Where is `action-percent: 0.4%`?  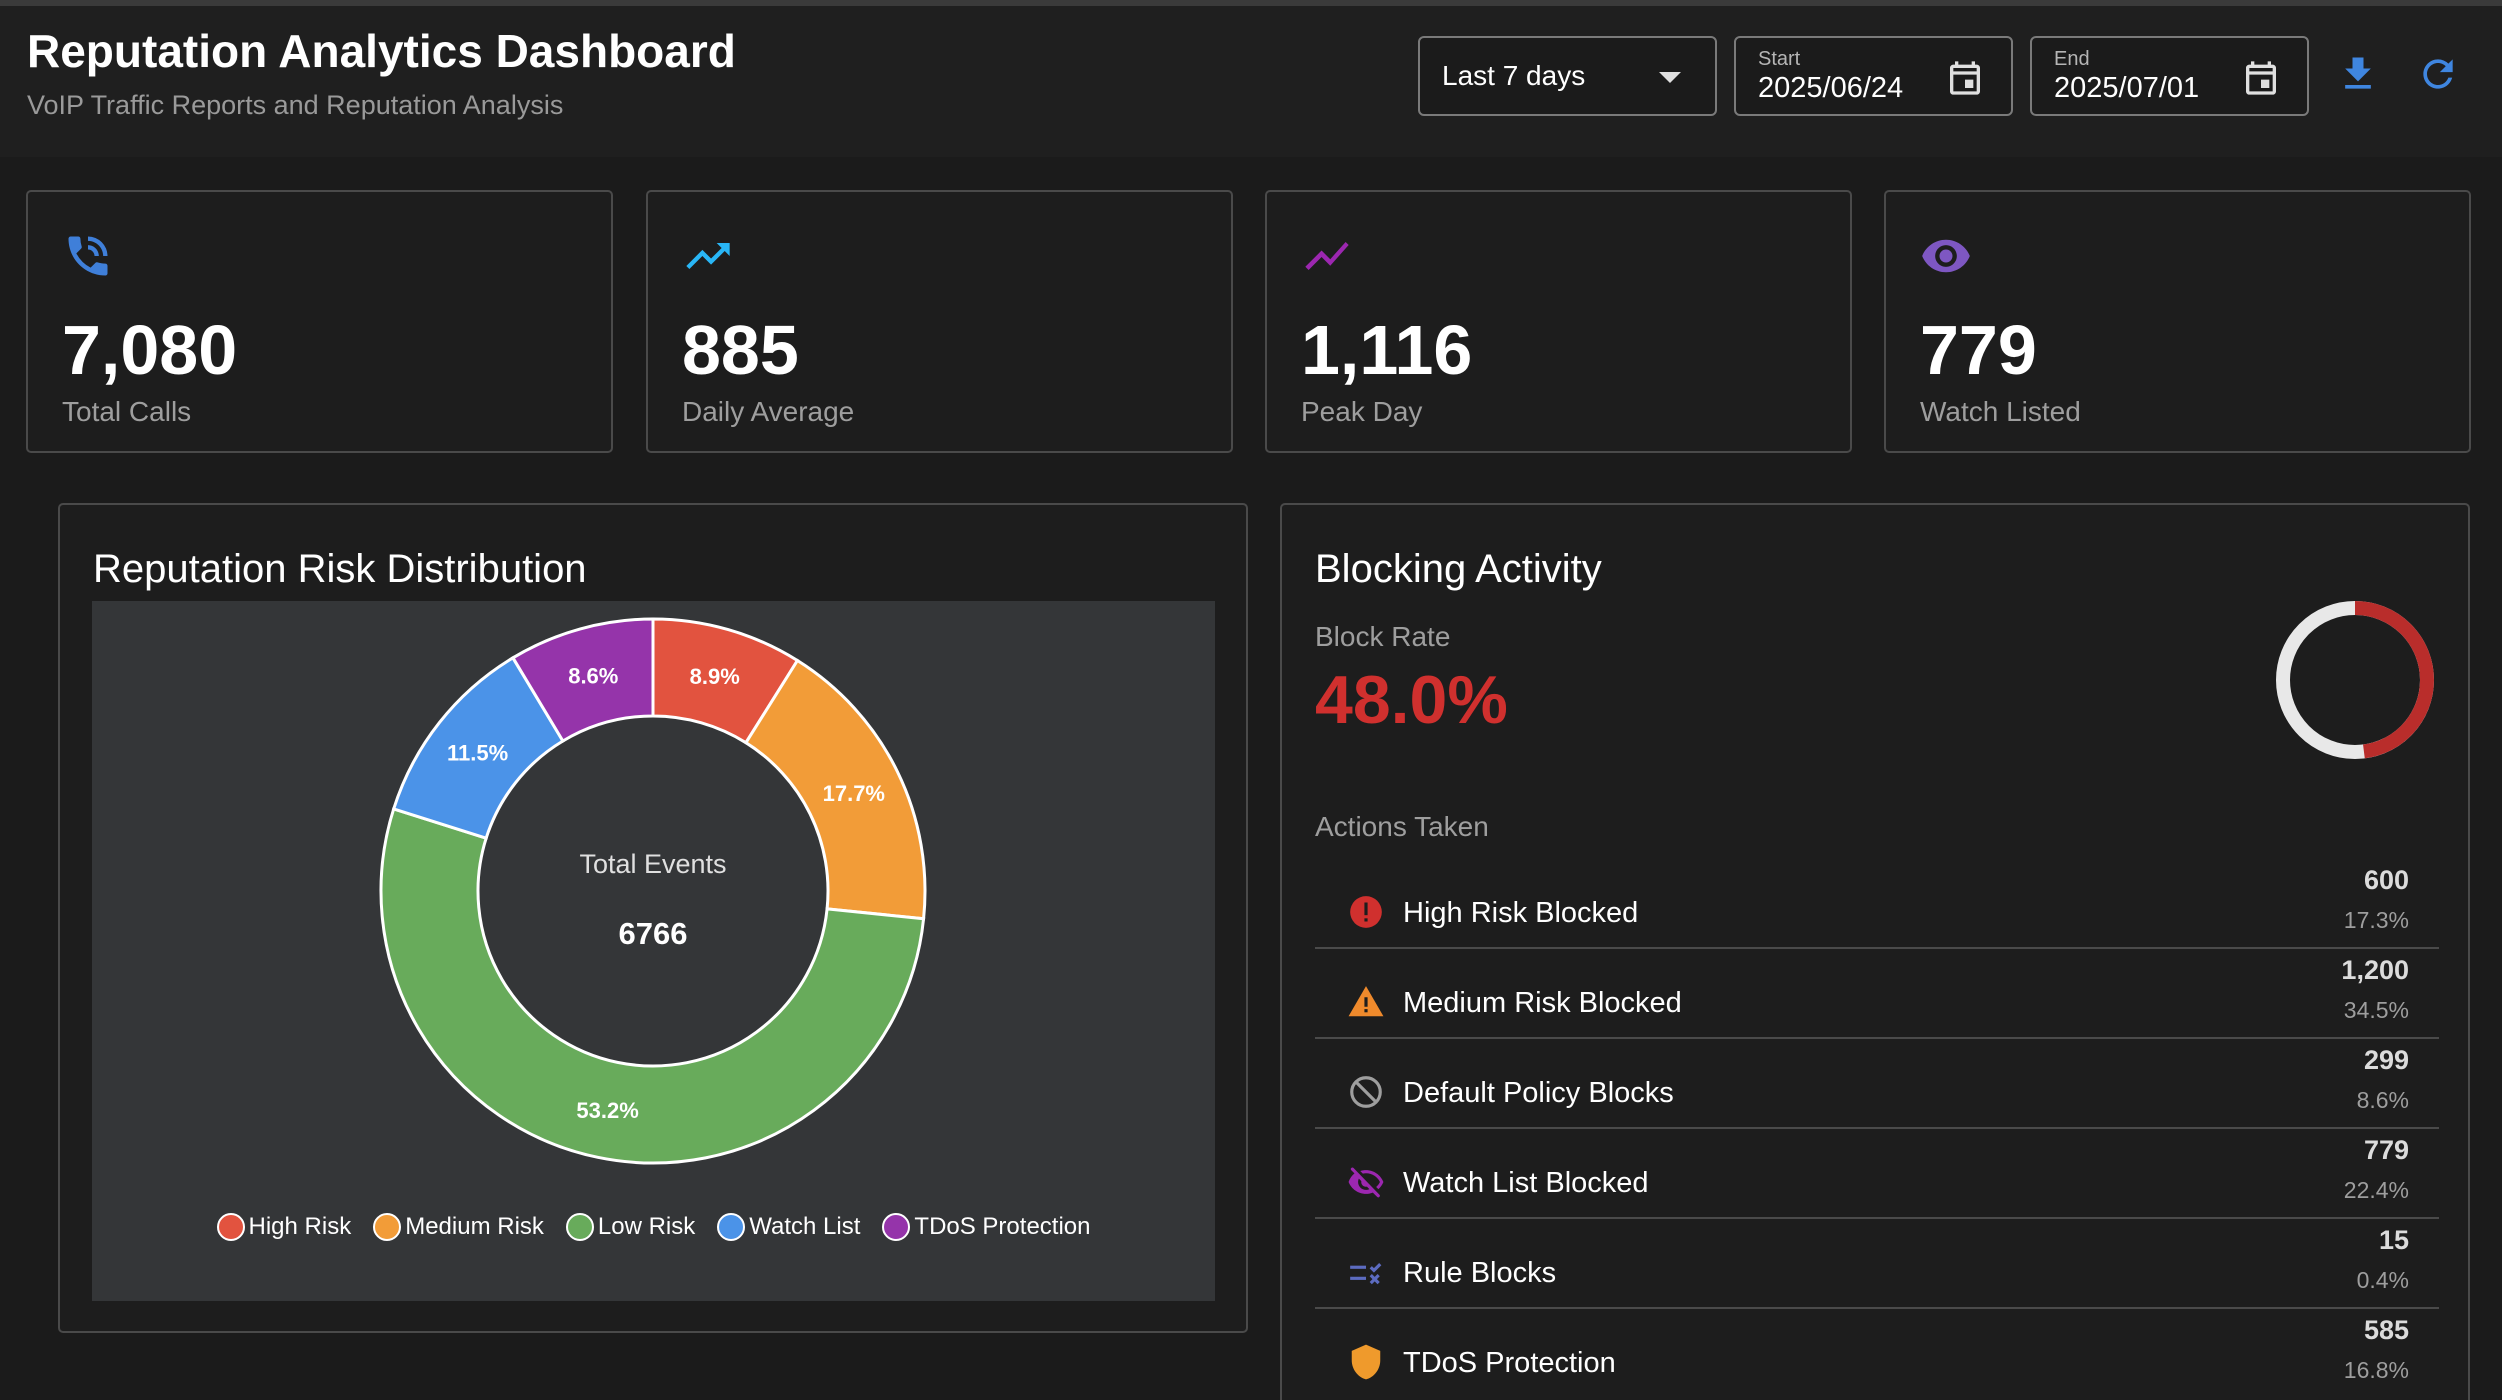 action-percent: 0.4% is located at coordinates (2382, 1280).